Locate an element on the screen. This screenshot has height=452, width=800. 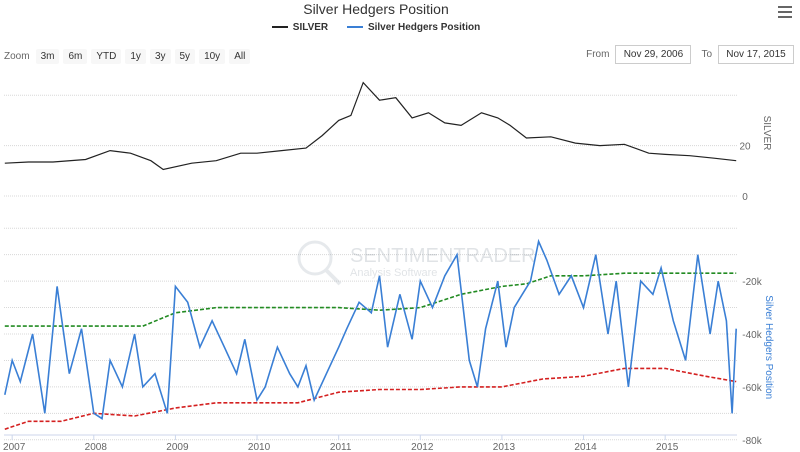
top-y-tick-label: 0 is located at coordinates (745, 197).